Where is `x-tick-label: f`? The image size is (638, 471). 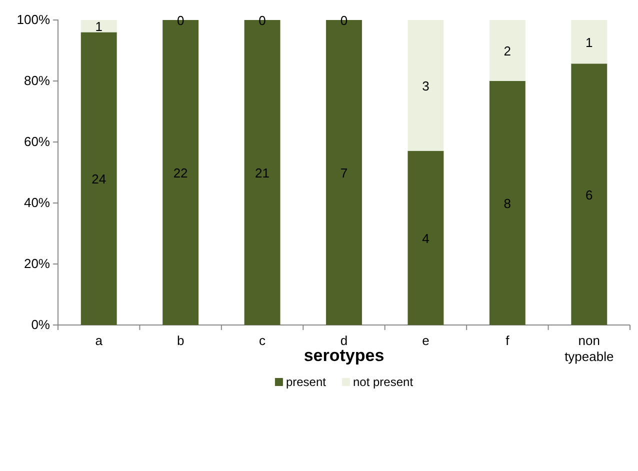
x-tick-label: f is located at coordinates (508, 340).